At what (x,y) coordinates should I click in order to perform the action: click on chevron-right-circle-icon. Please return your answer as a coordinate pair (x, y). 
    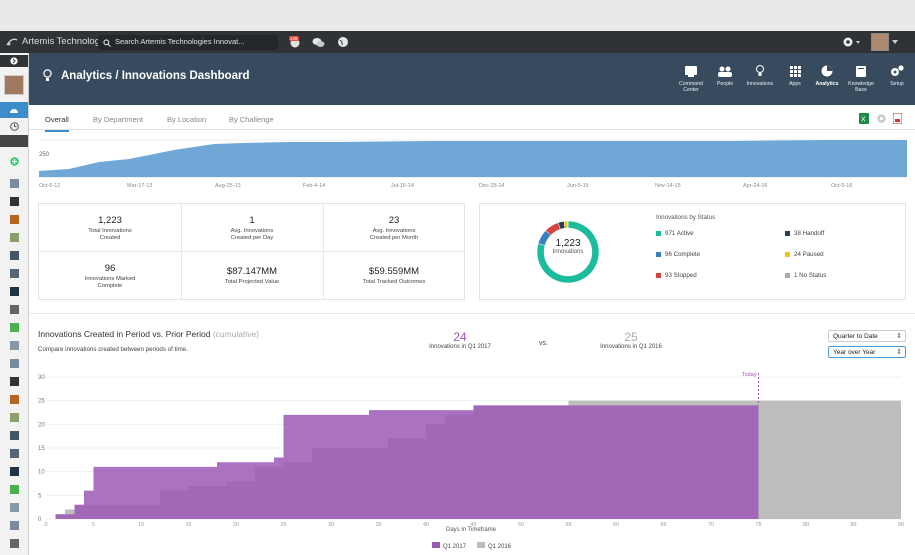
    Looking at the image, I should click on (14, 61).